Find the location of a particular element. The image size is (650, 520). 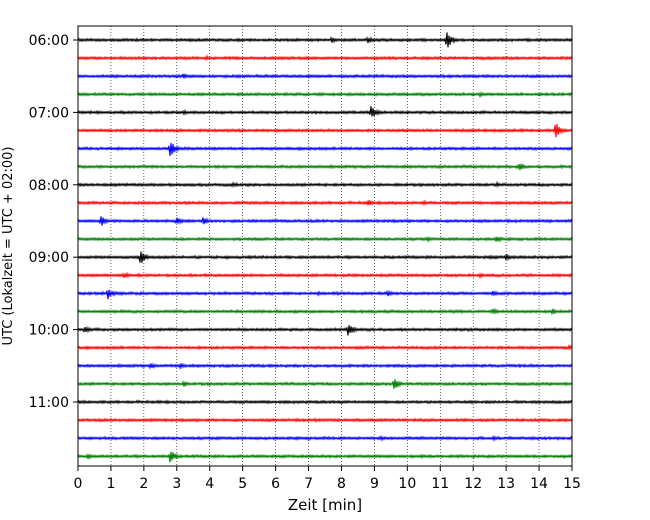

x-tick-label: 15 is located at coordinates (572, 484).